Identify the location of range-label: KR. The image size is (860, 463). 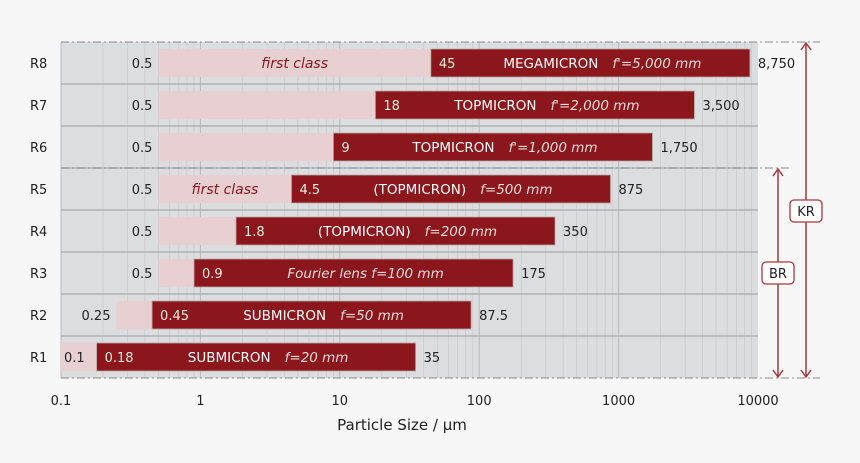
(806, 212).